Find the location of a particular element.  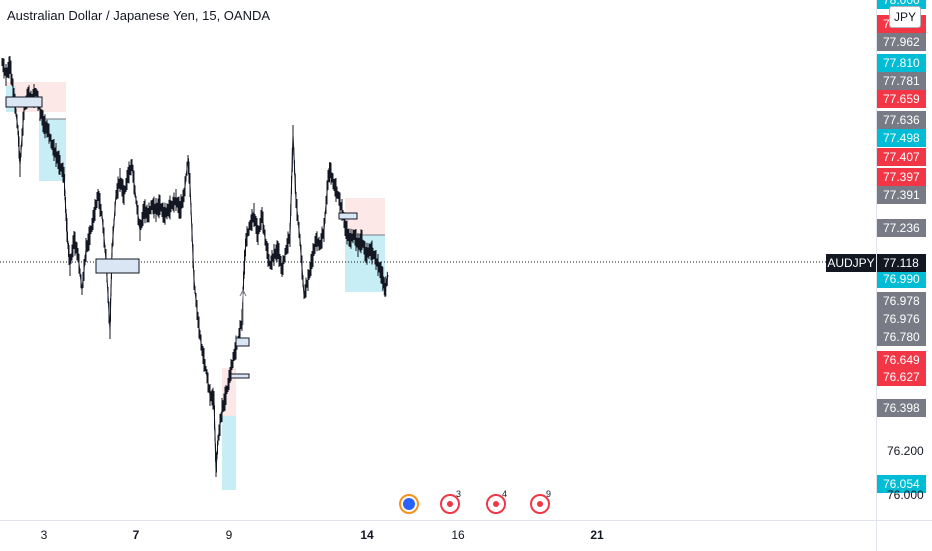

price-label: 76.649 is located at coordinates (901, 360).